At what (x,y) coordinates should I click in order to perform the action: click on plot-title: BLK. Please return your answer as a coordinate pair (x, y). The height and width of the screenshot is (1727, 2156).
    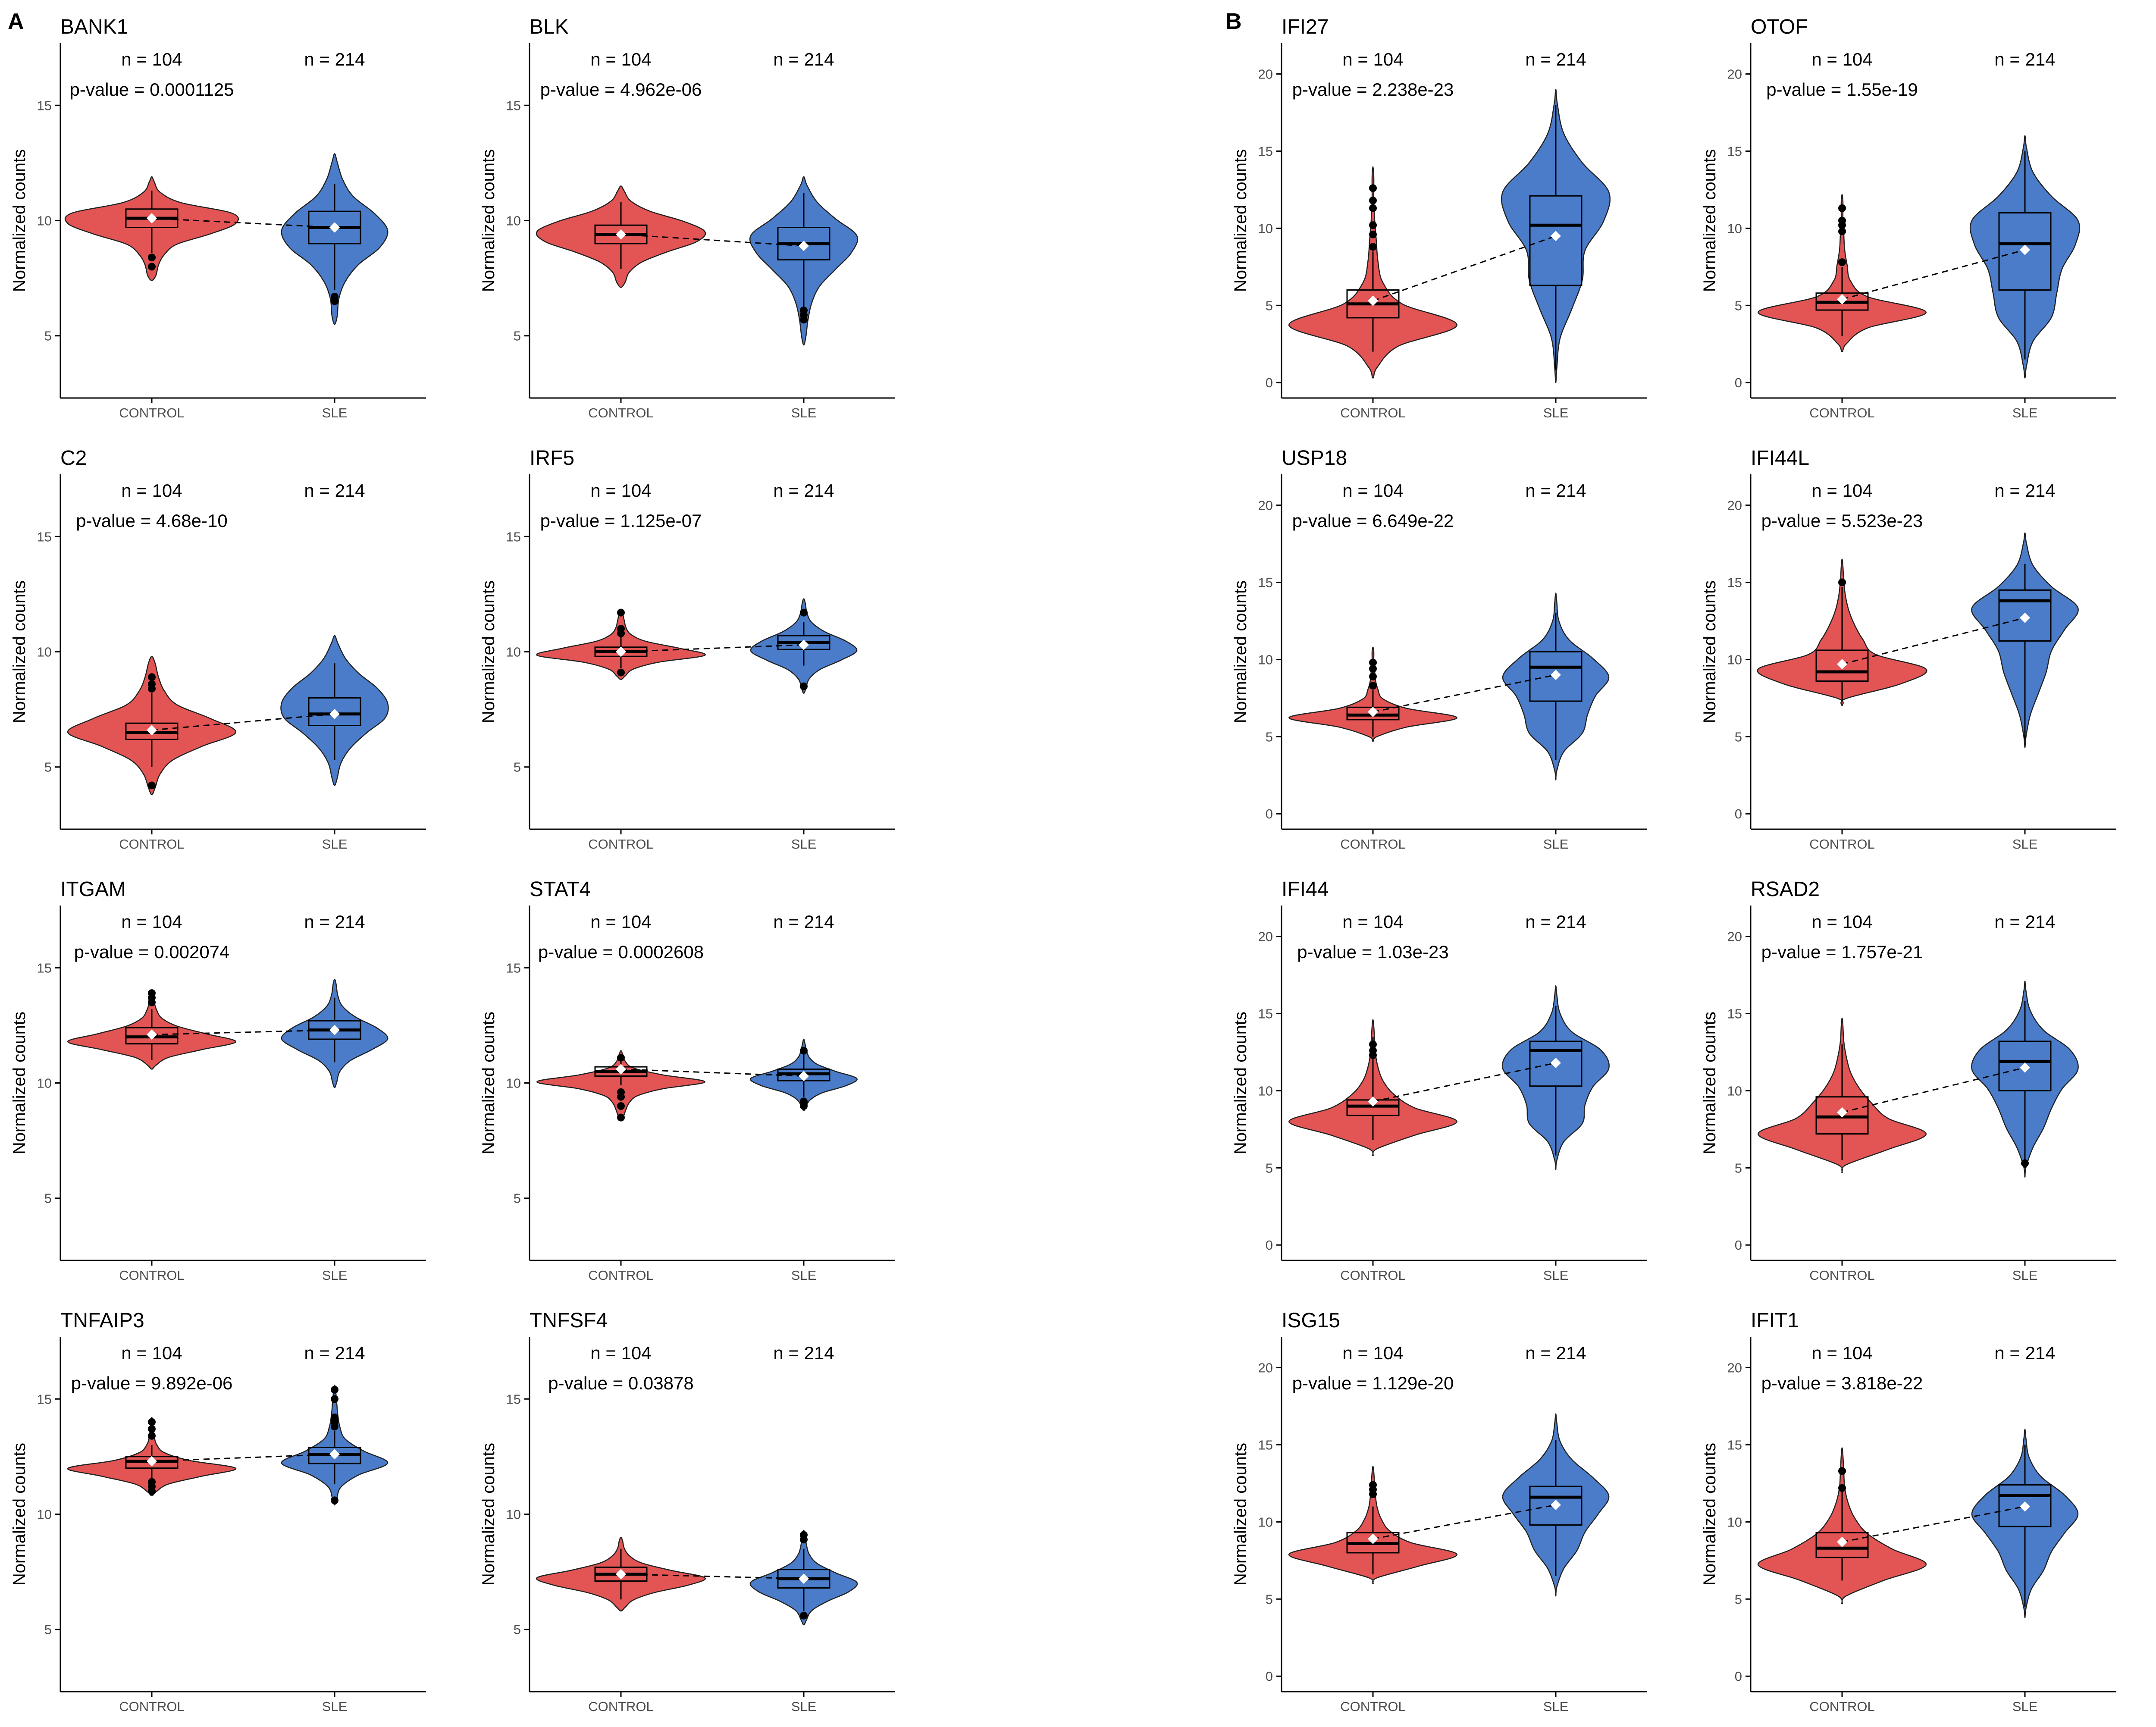
    Looking at the image, I should click on (549, 27).